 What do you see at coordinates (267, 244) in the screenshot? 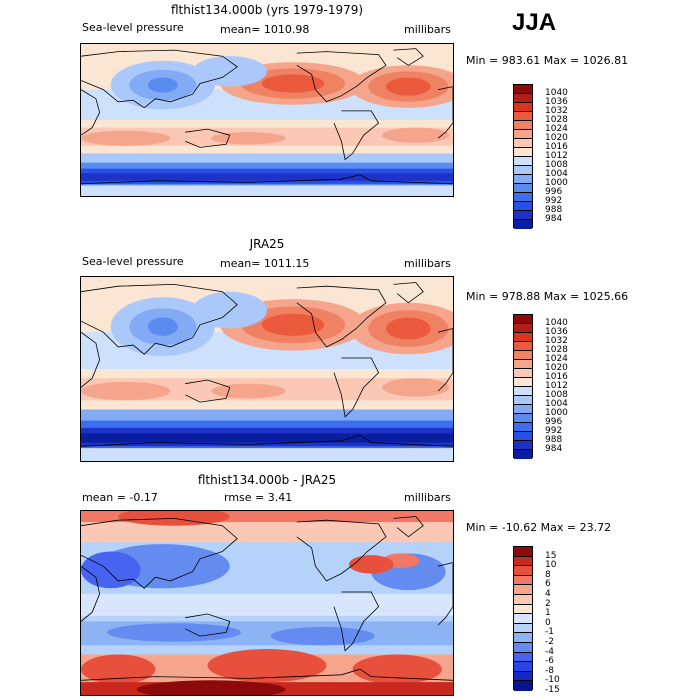
I see `panel2-title: JRA25` at bounding box center [267, 244].